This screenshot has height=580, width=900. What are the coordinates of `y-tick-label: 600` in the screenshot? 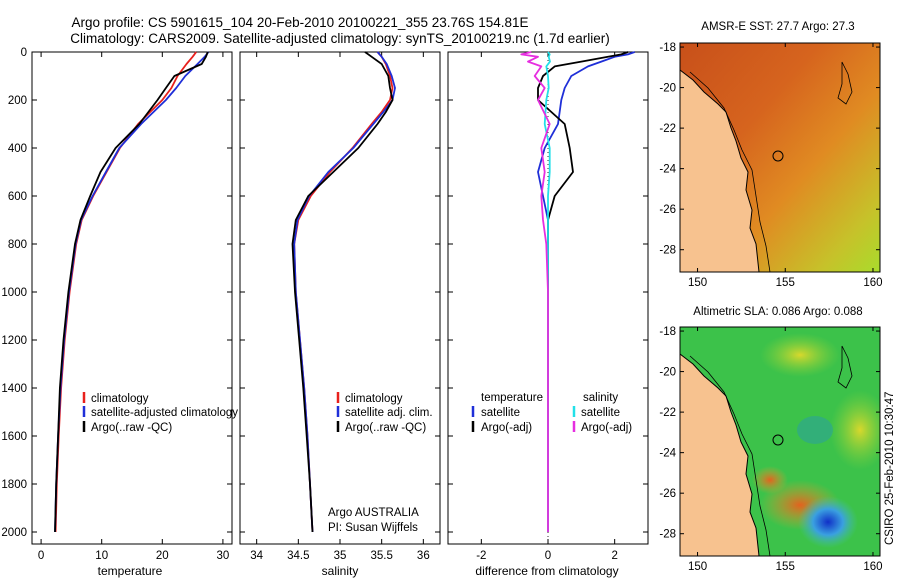 It's located at (17, 197).